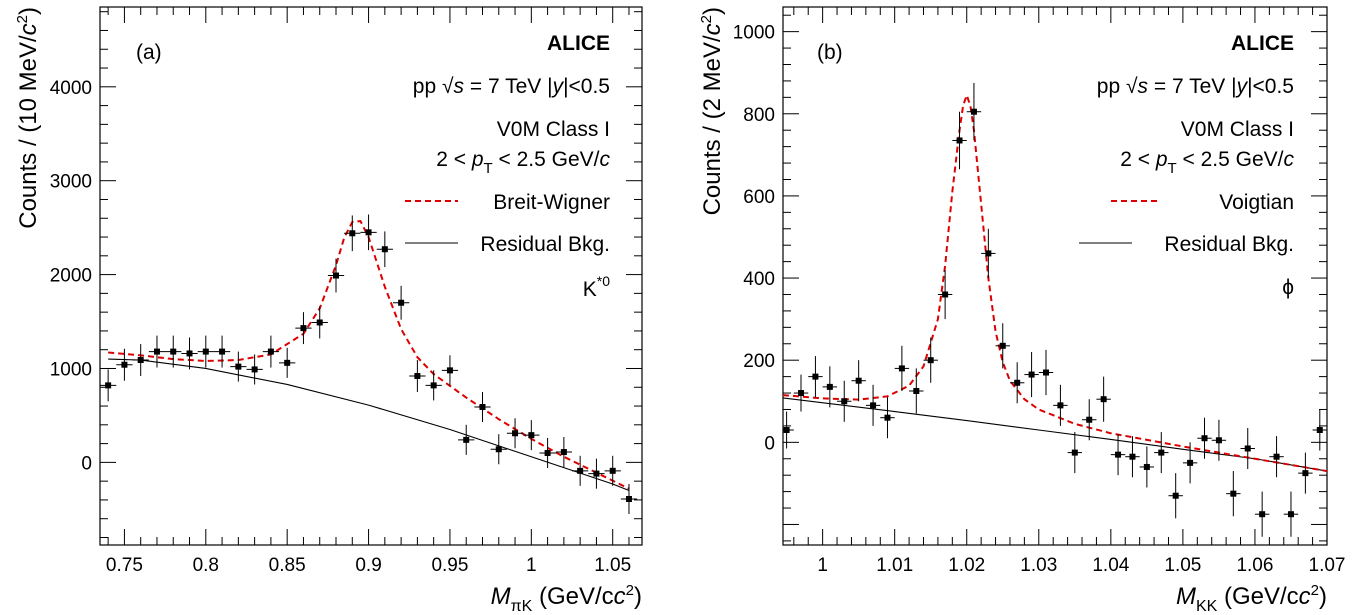  I want to click on y-tick-label: 2000, so click(71, 276).